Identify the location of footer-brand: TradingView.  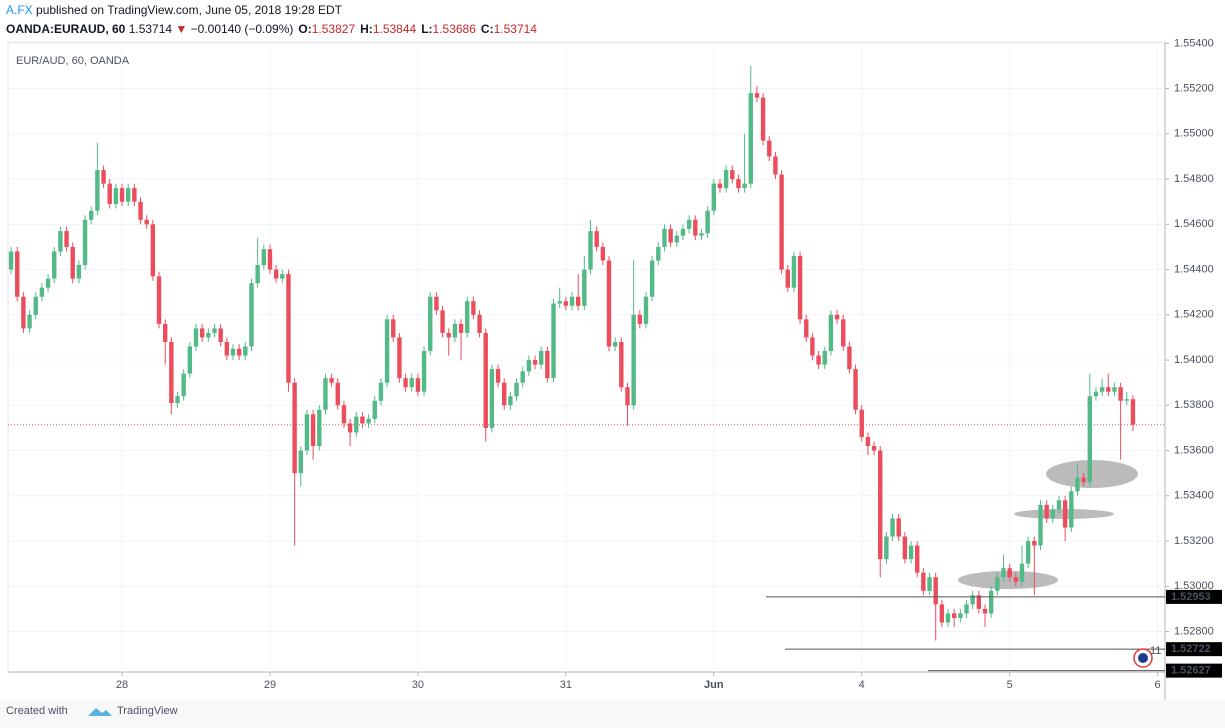
(147, 711).